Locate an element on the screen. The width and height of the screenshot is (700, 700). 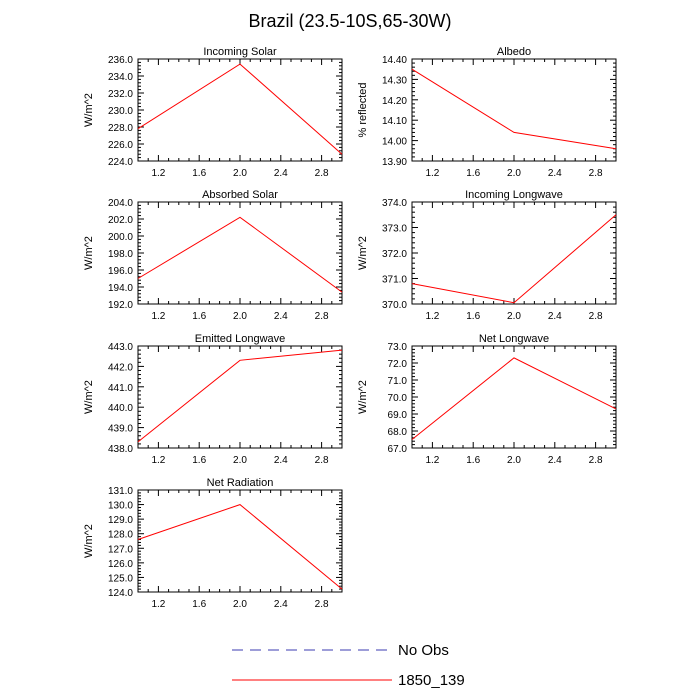
y-tick-label: 72.0 is located at coordinates (398, 364).